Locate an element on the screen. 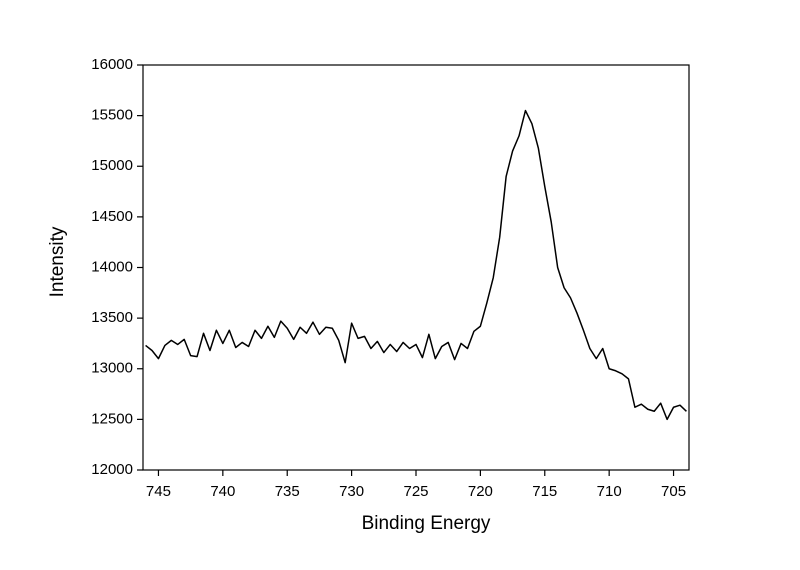 The width and height of the screenshot is (800, 570). x-tick-label: 720 is located at coordinates (480, 491).